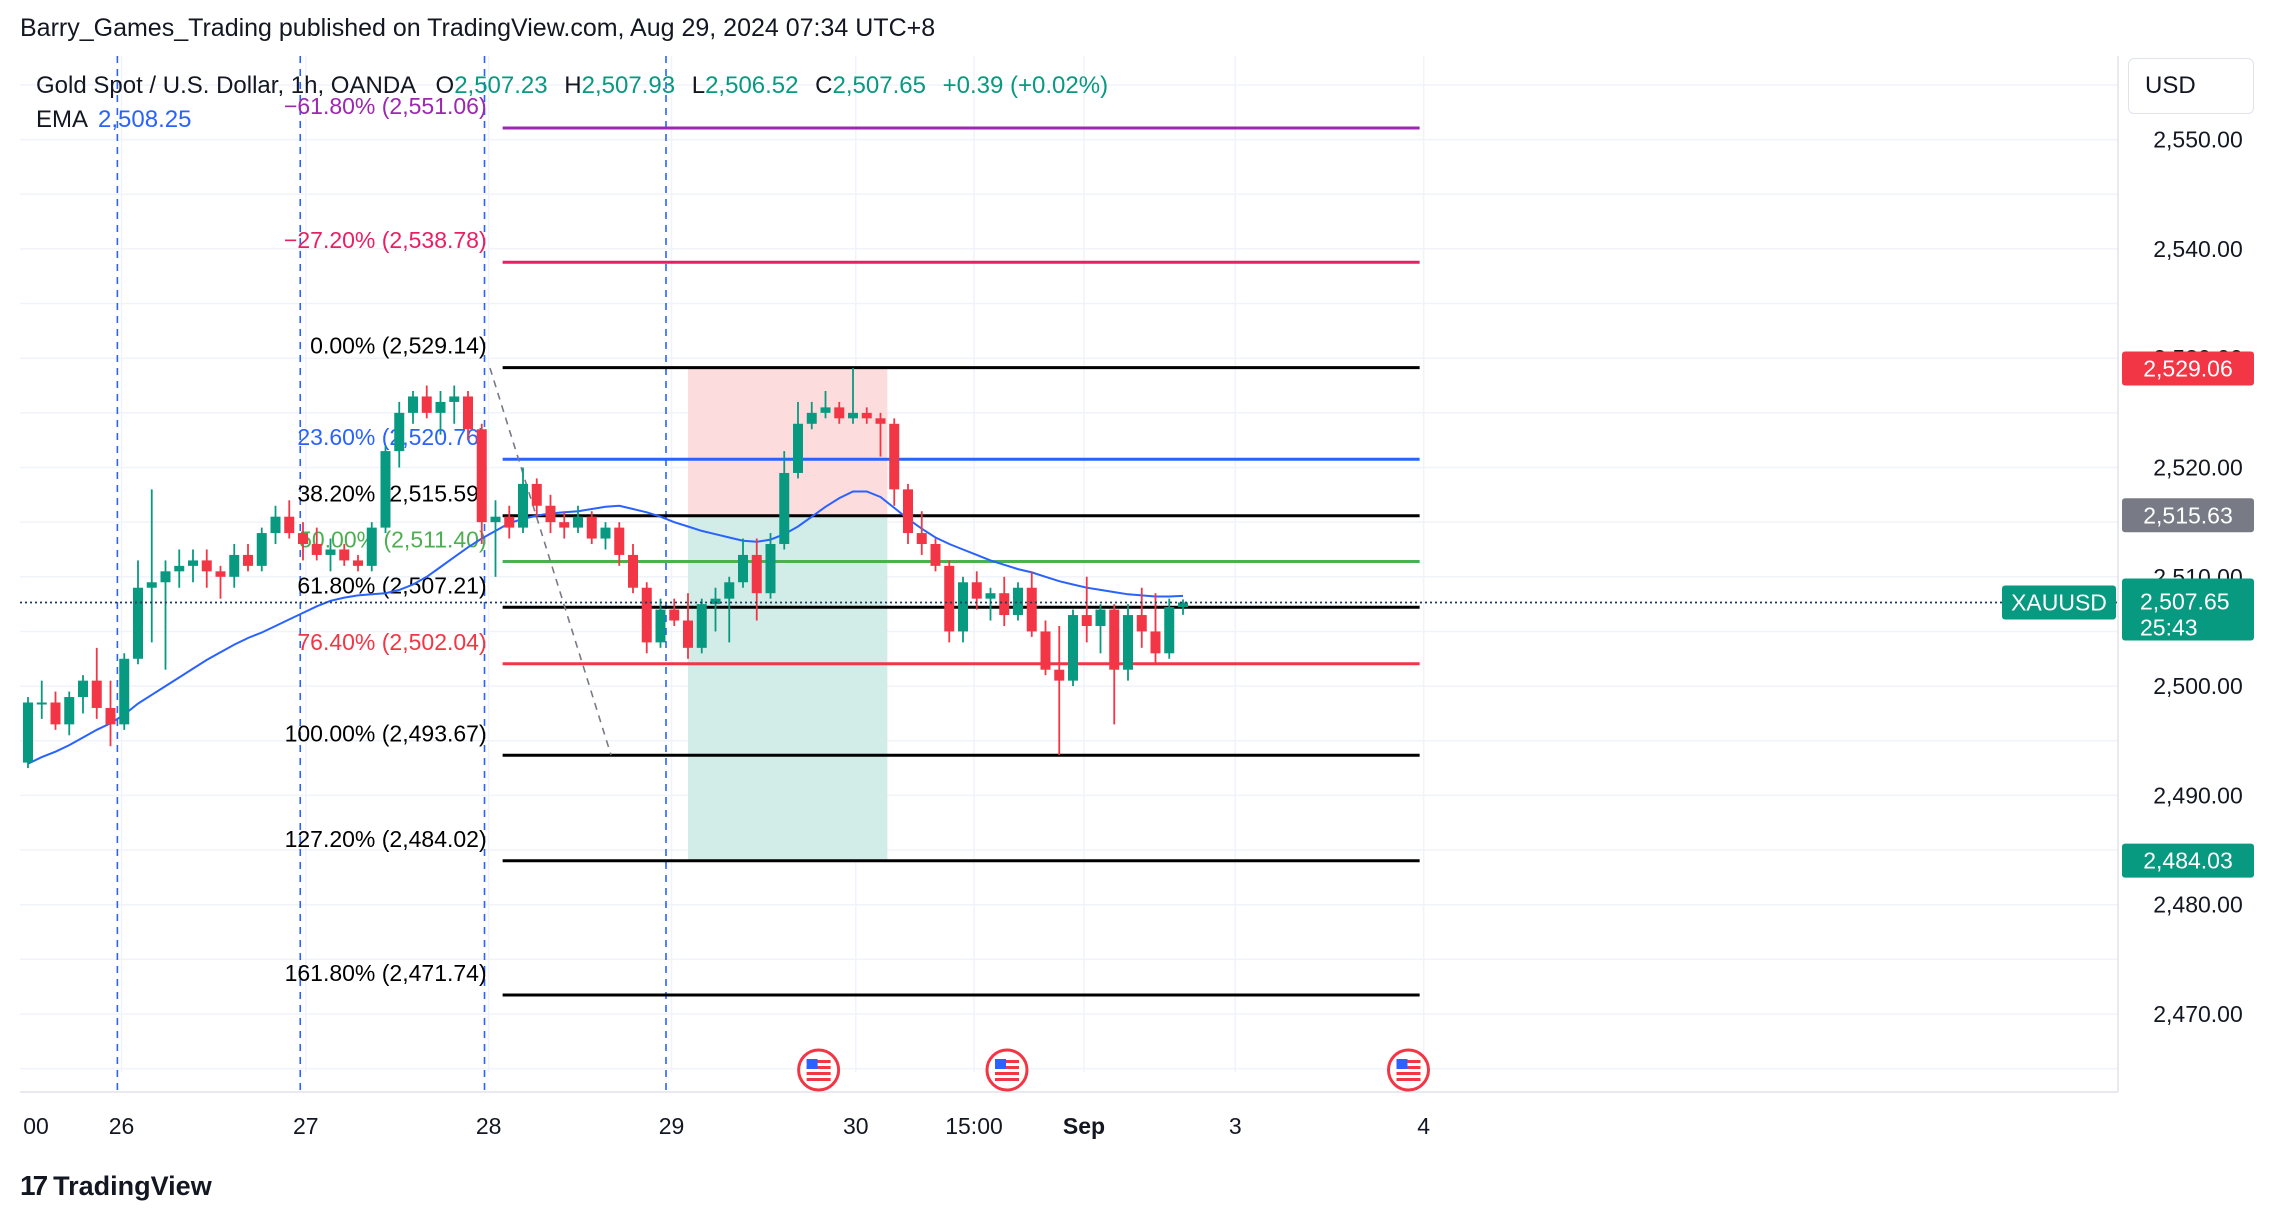 Image resolution: width=2284 pixels, height=1222 pixels. I want to click on time-tick-label: 27, so click(306, 1126).